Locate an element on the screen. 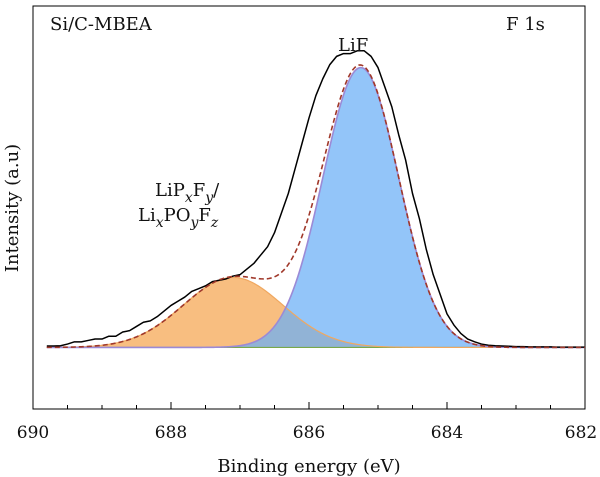 The image size is (600, 477). lipf-l2-d: y is located at coordinates (195, 223).